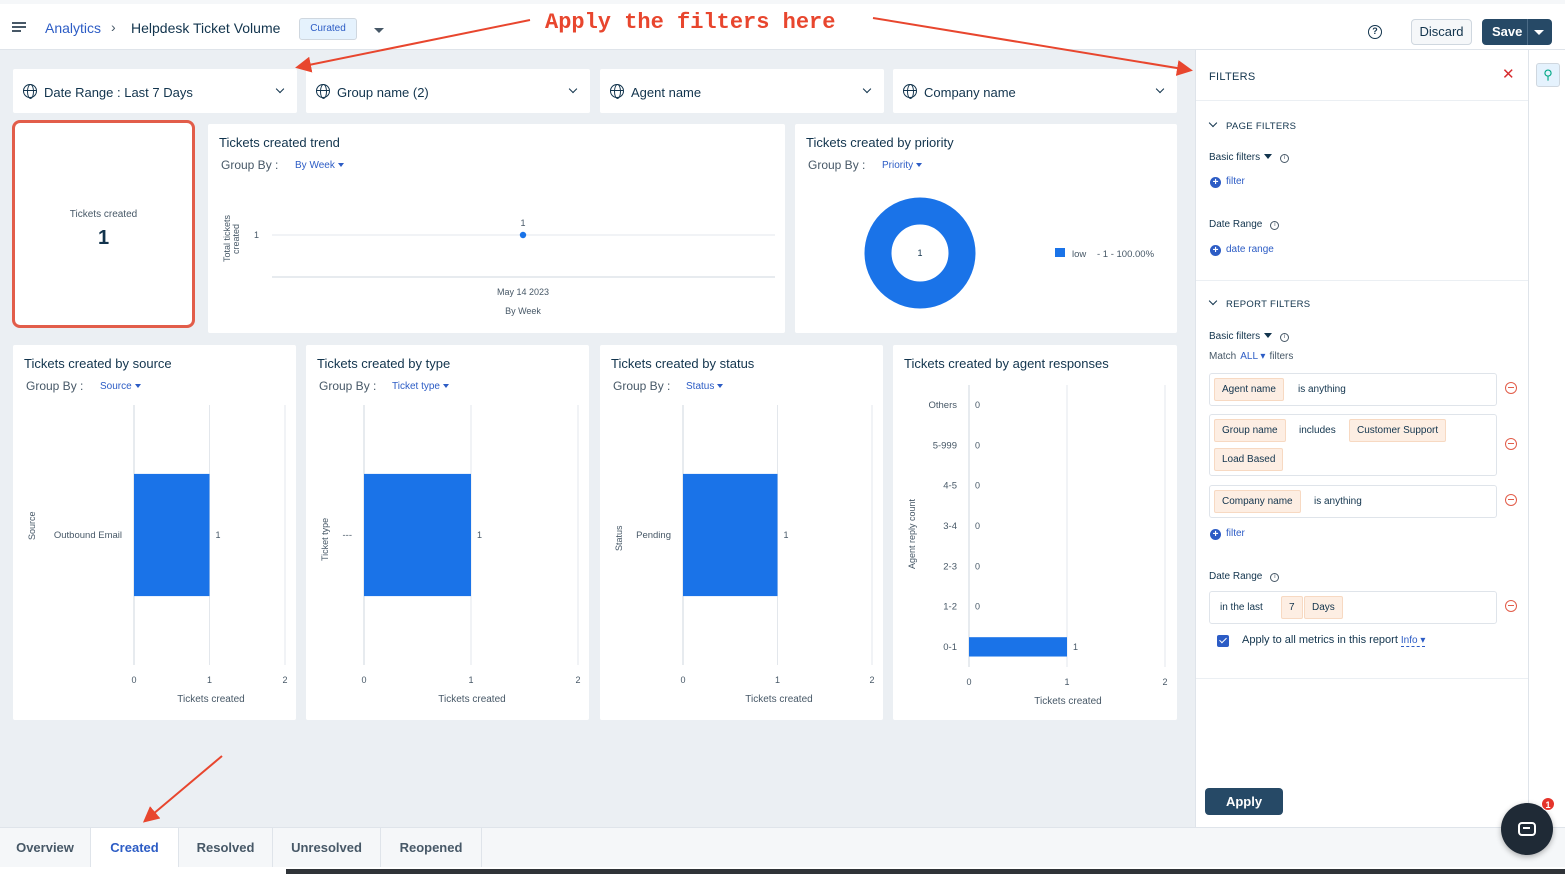  I want to click on page-add-date-range-link: + date range, so click(1242, 250).